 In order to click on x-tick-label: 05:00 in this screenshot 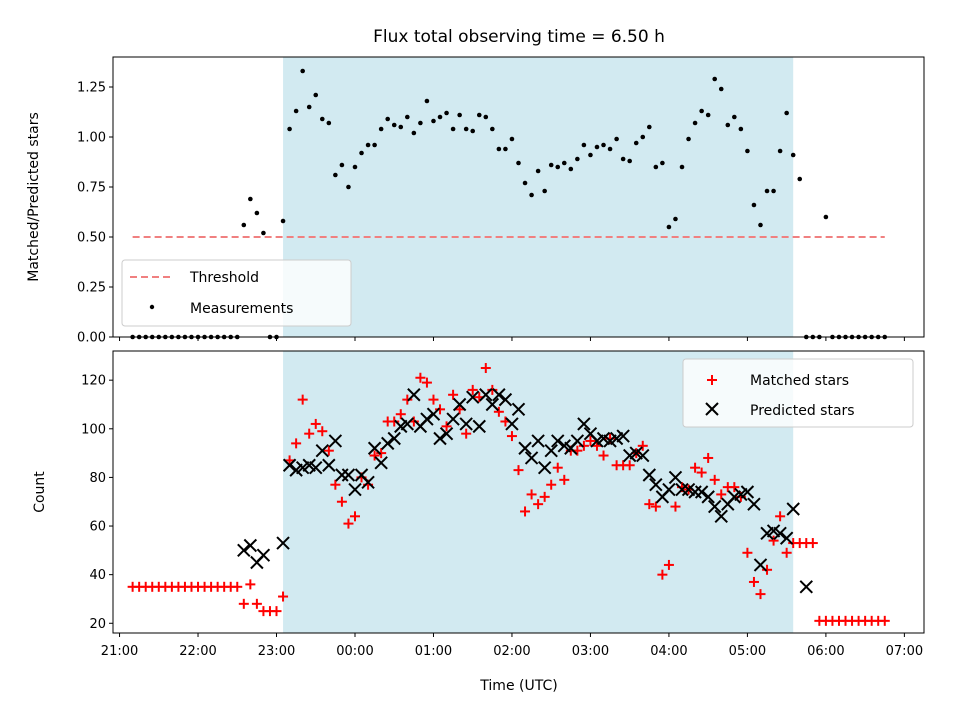, I will do `click(747, 651)`.